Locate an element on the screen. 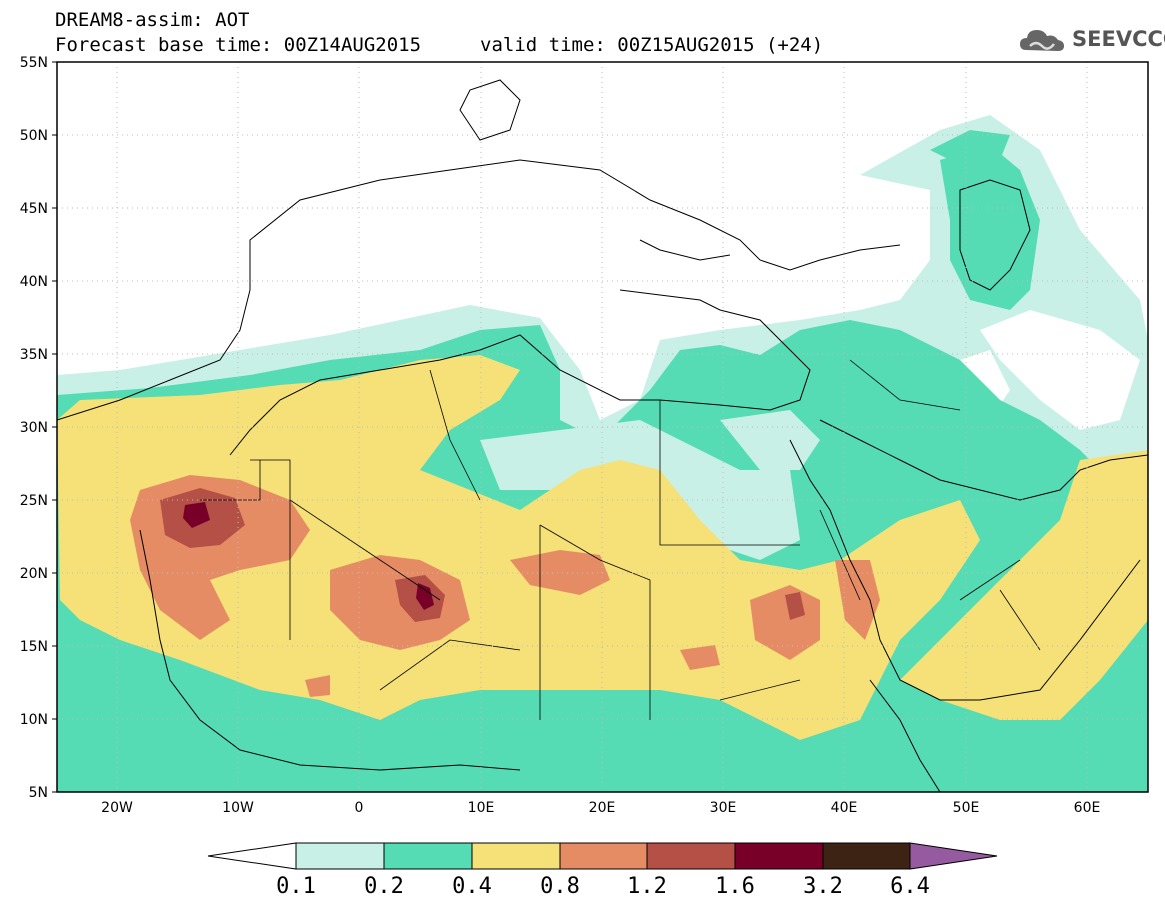  lat-label: 15N is located at coordinates (34, 647).